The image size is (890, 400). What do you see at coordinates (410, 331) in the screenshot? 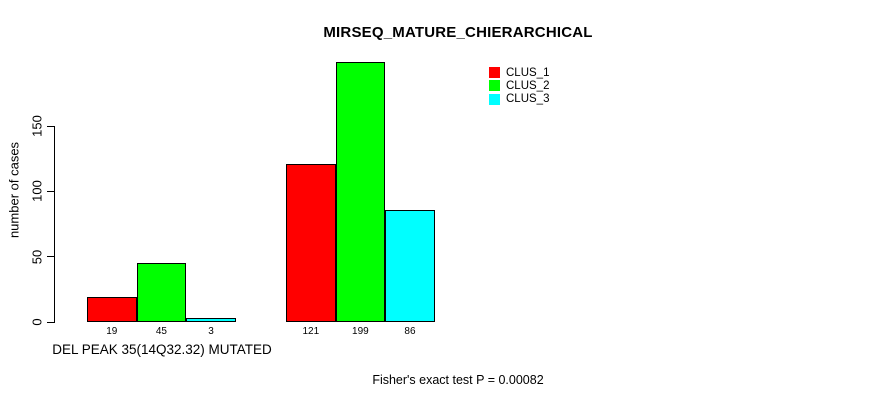
I see `bar-value-label: 86` at bounding box center [410, 331].